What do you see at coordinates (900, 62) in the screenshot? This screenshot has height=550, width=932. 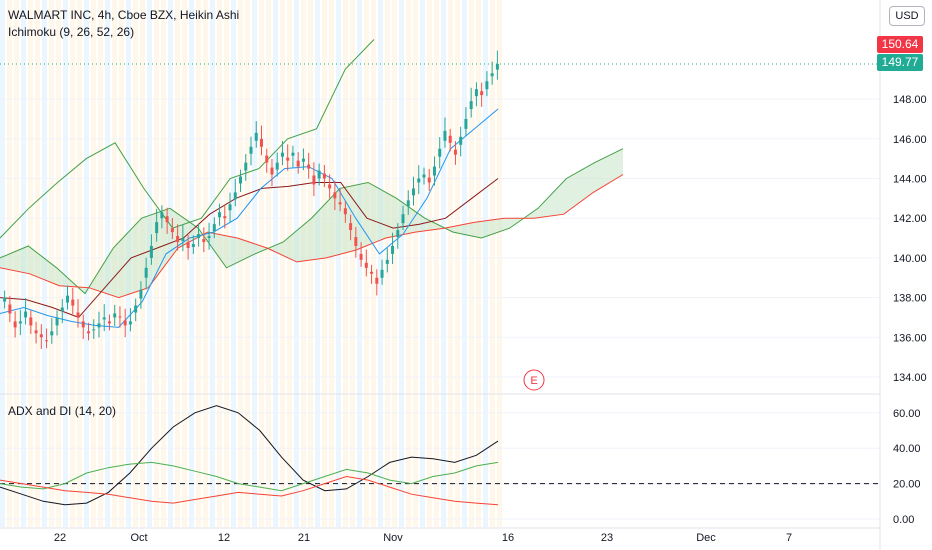 I see `close-price-tag: 149.77` at bounding box center [900, 62].